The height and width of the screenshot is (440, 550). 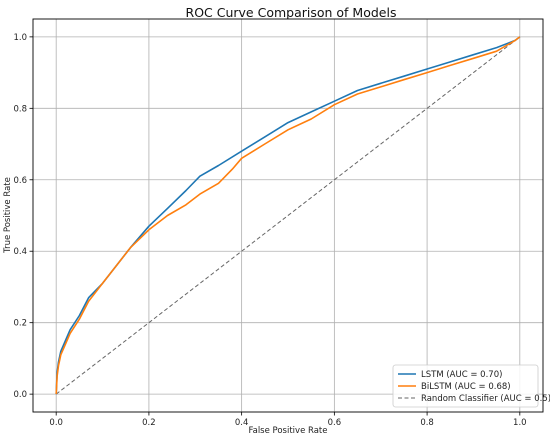 I want to click on legend-label-1: BiLSTM (AUC = 0.68), so click(x=466, y=387).